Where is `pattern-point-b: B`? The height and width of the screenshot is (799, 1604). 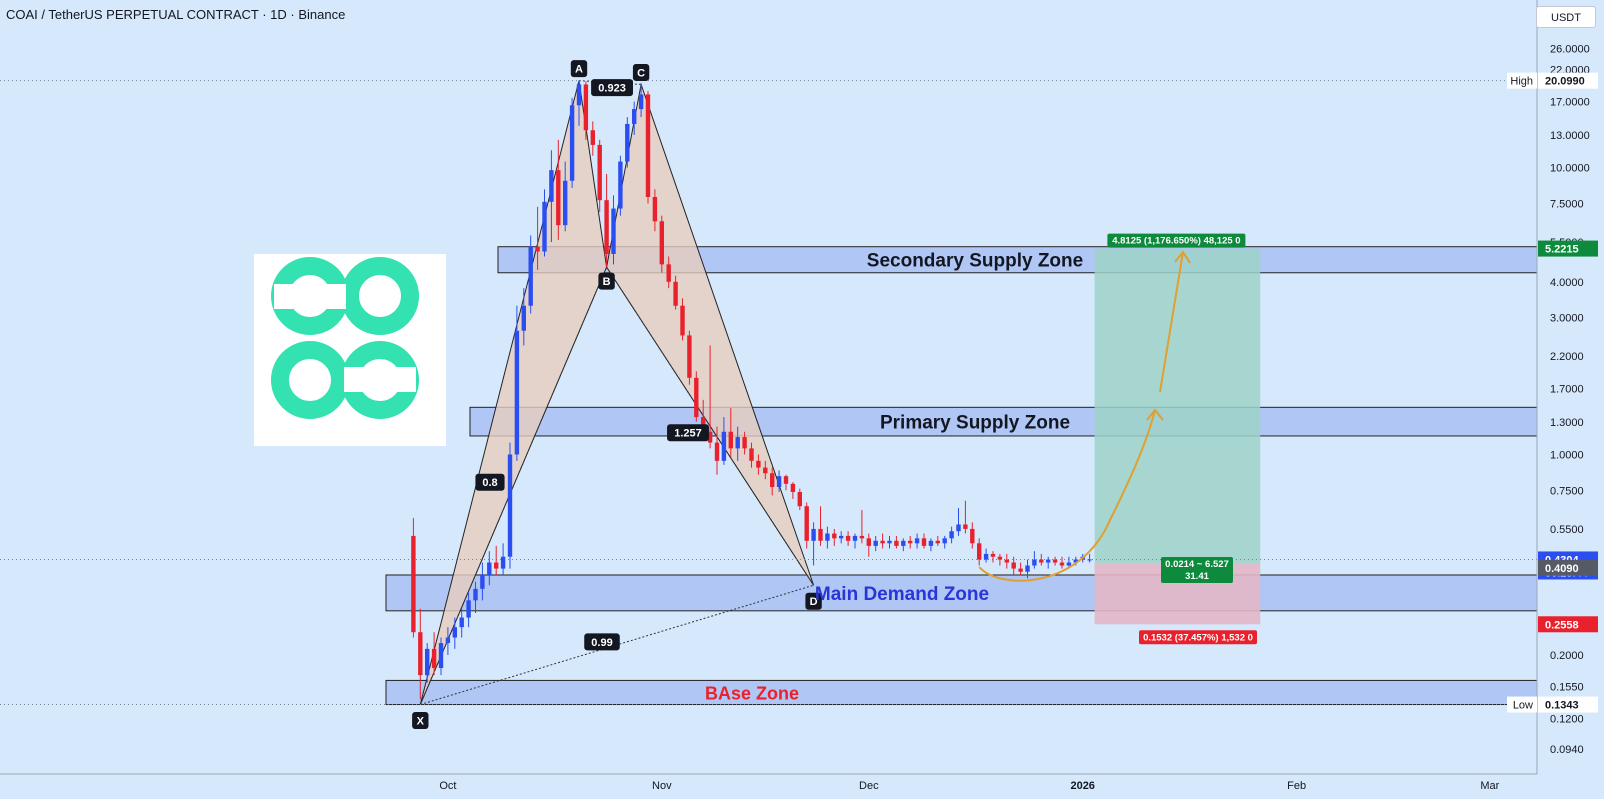
pattern-point-b: B is located at coordinates (607, 282).